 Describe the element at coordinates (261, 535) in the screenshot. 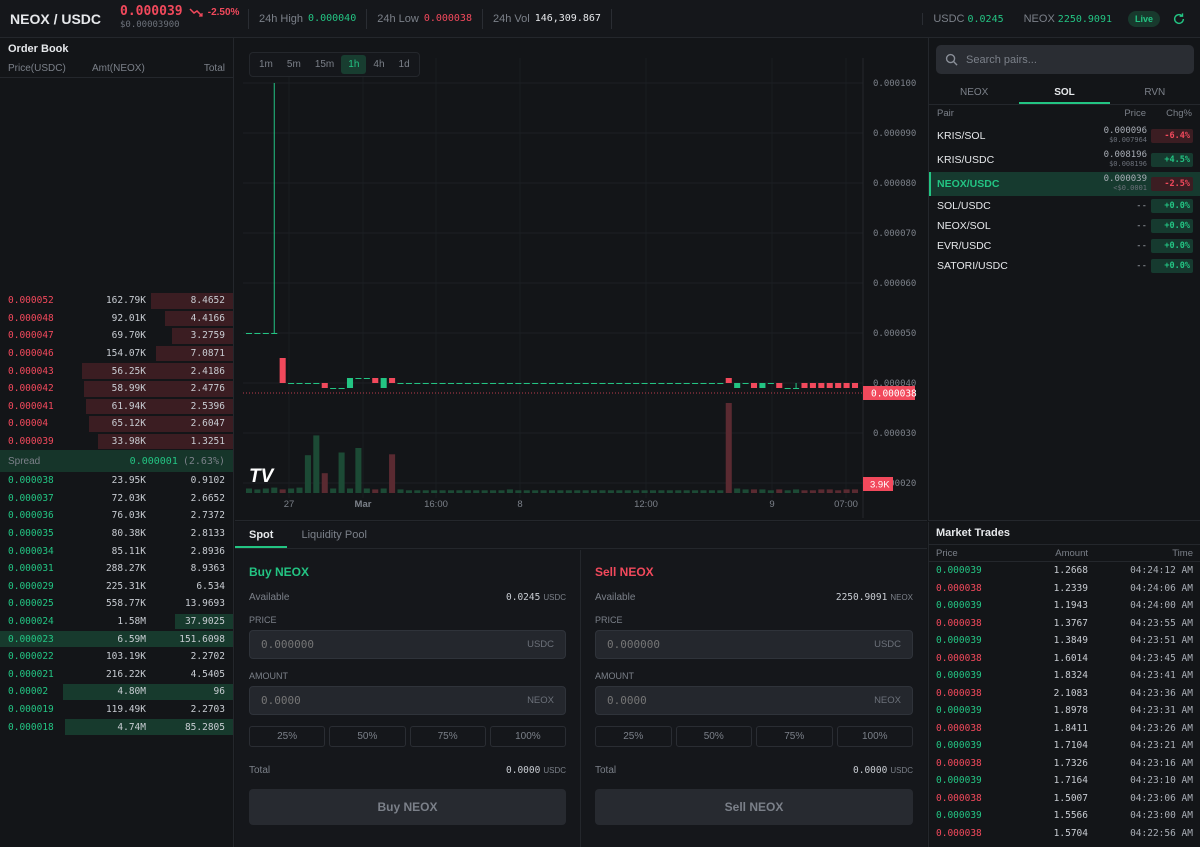

I see `tab-spot: Spot` at that location.